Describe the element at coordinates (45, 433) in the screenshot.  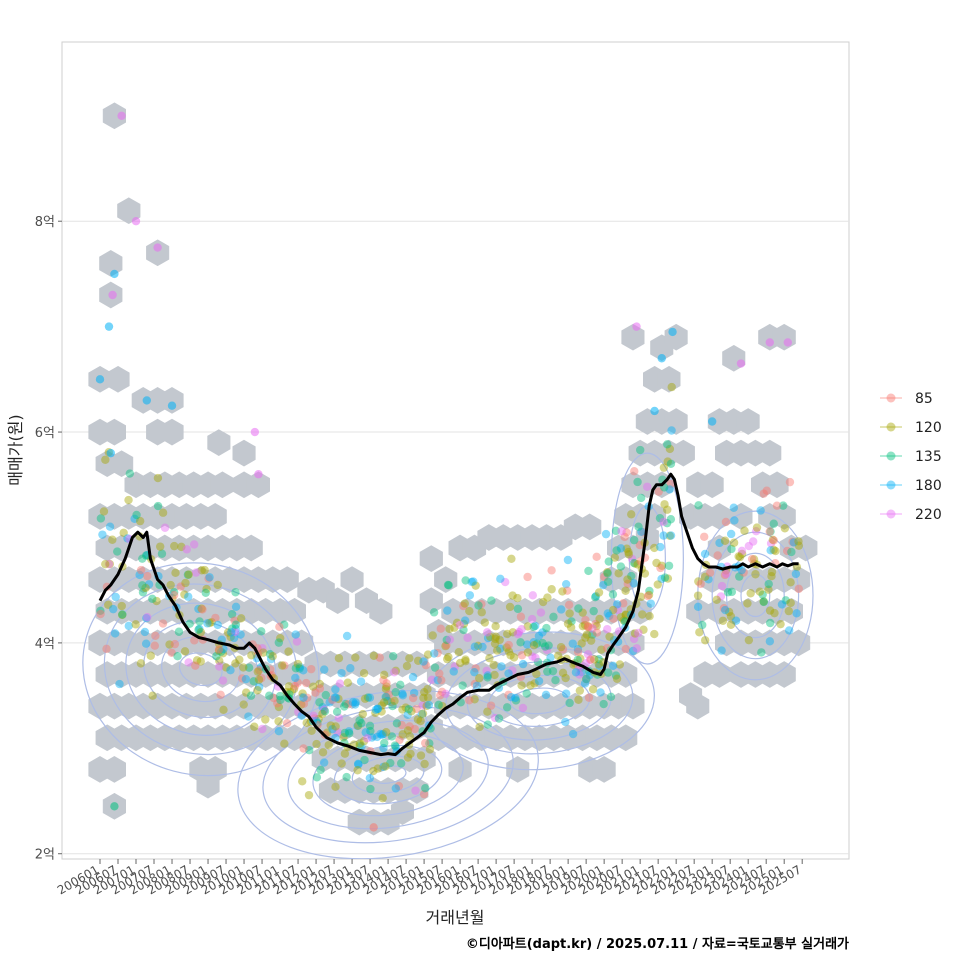
I see `y-tick-label: 6억` at that location.